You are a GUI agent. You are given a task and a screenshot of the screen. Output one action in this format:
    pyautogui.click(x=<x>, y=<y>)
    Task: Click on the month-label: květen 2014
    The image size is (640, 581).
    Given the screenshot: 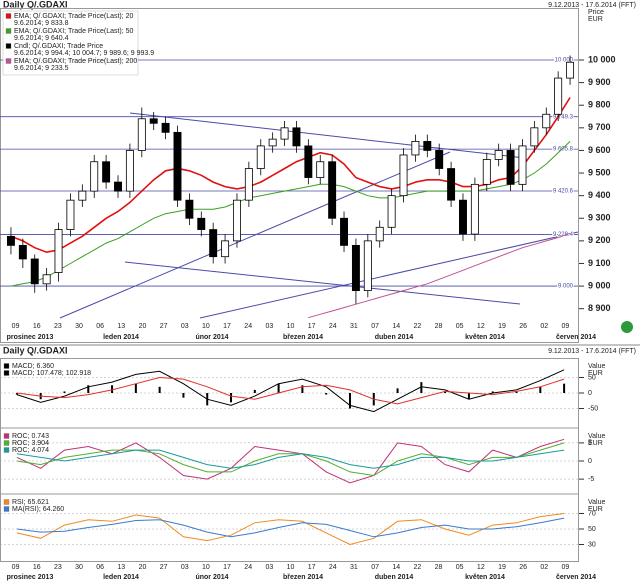 What is the action you would take?
    pyautogui.click(x=485, y=577)
    